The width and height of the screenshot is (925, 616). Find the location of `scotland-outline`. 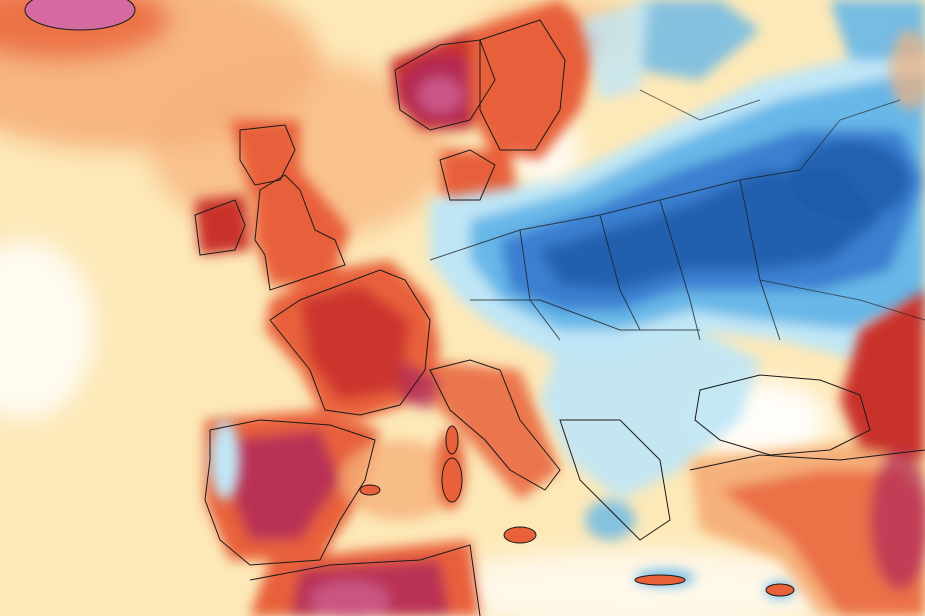

scotland-outline is located at coordinates (267, 155).